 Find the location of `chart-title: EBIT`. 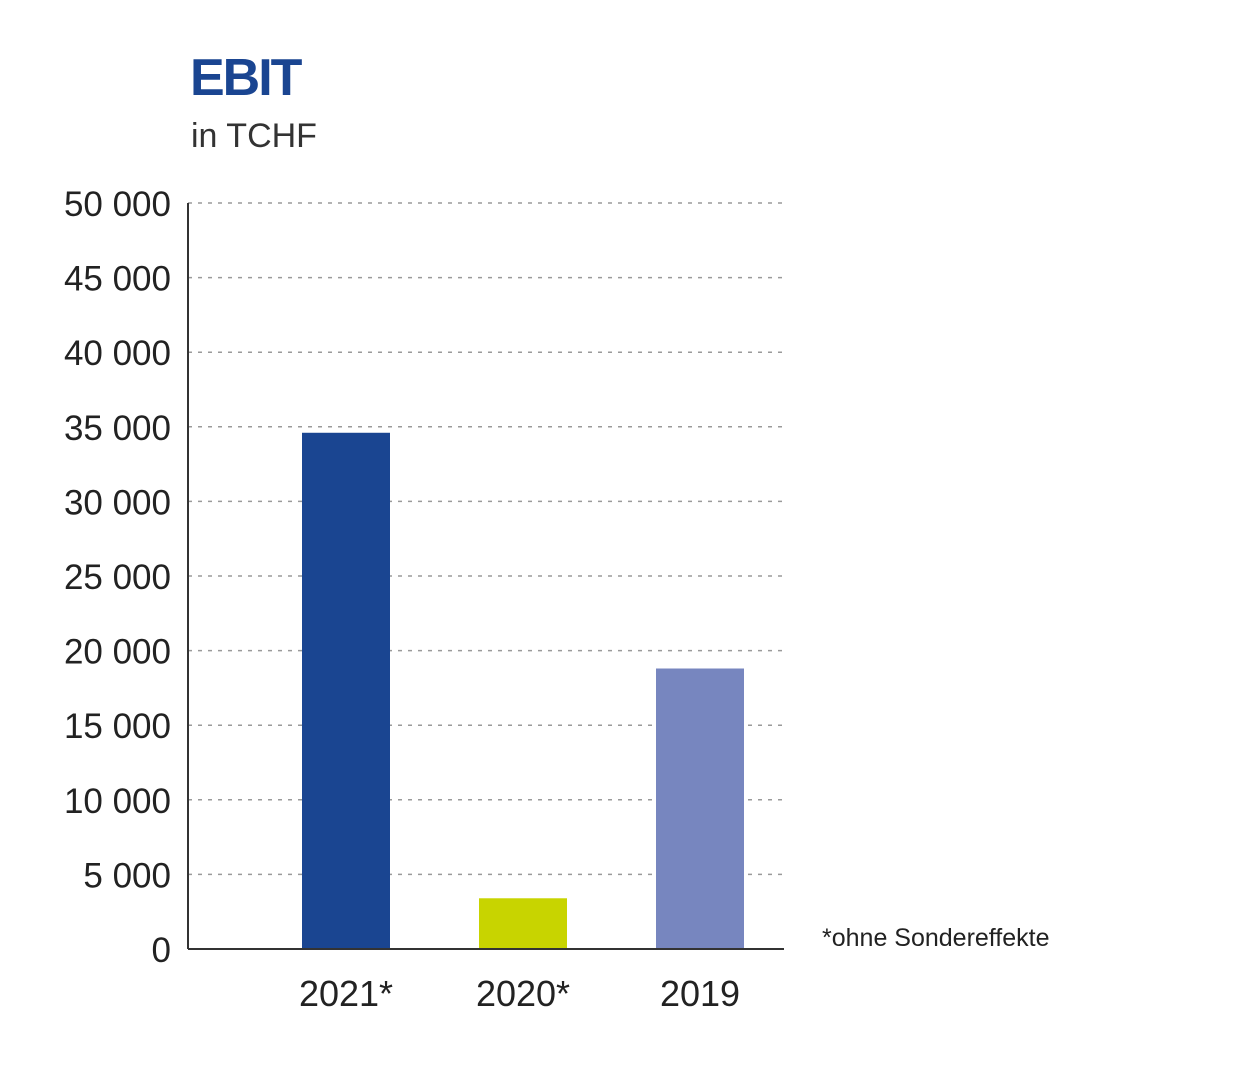

chart-title: EBIT is located at coordinates (246, 78).